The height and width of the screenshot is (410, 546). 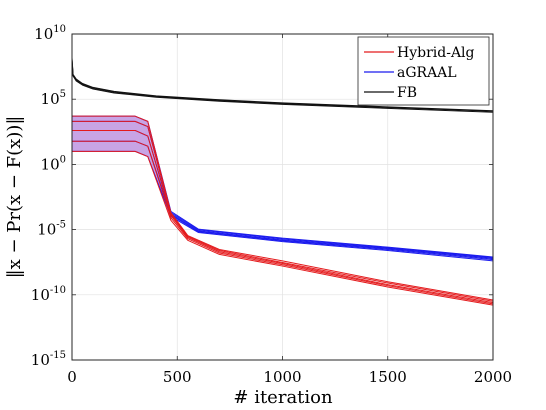 I want to click on x-tick-label: 1500, so click(x=388, y=377).